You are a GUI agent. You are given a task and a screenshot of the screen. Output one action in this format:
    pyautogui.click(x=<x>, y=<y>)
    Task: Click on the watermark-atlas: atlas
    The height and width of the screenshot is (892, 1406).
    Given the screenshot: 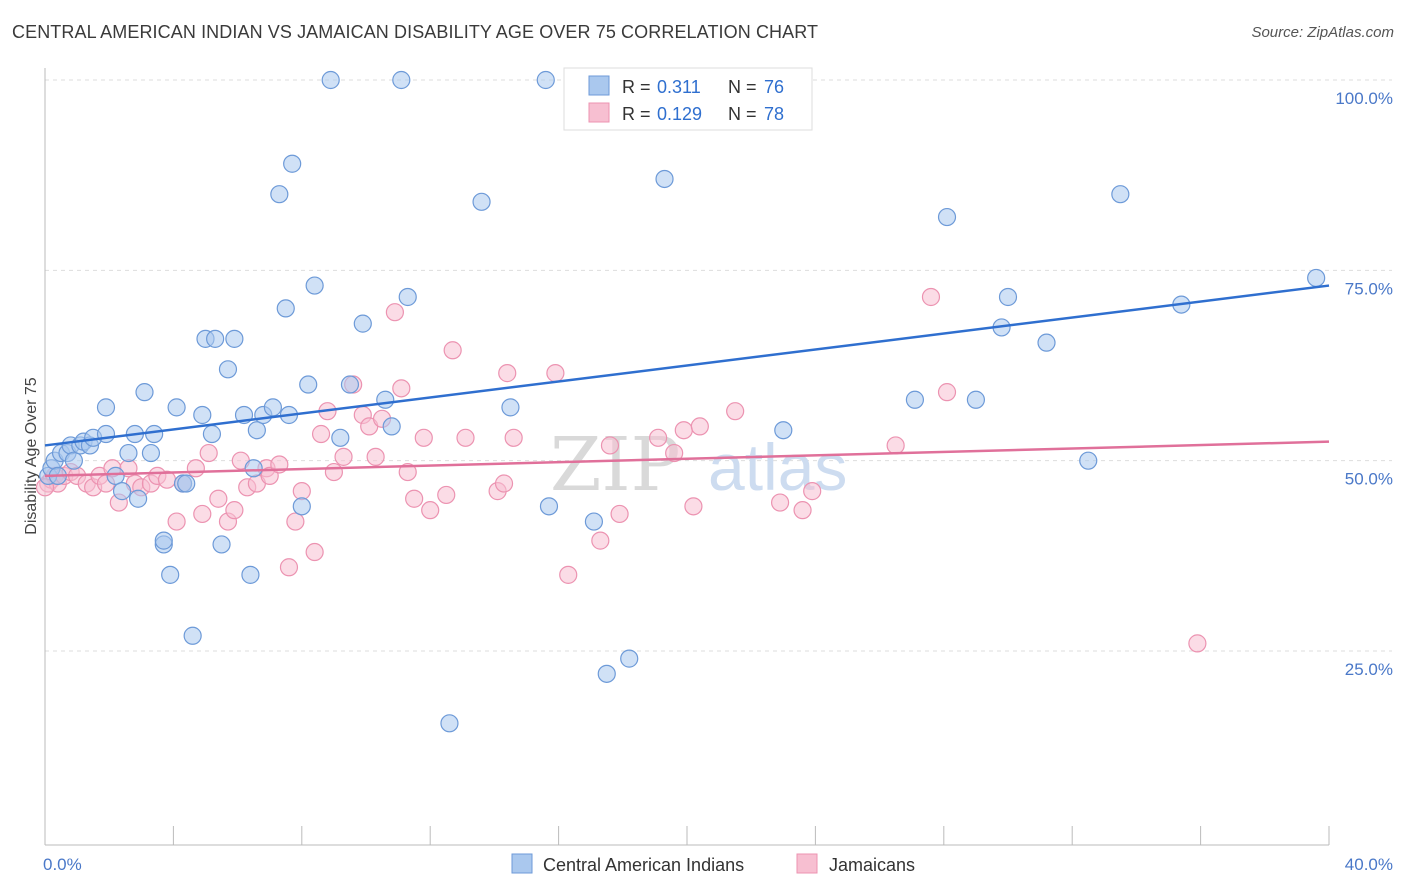 What is the action you would take?
    pyautogui.click(x=777, y=467)
    